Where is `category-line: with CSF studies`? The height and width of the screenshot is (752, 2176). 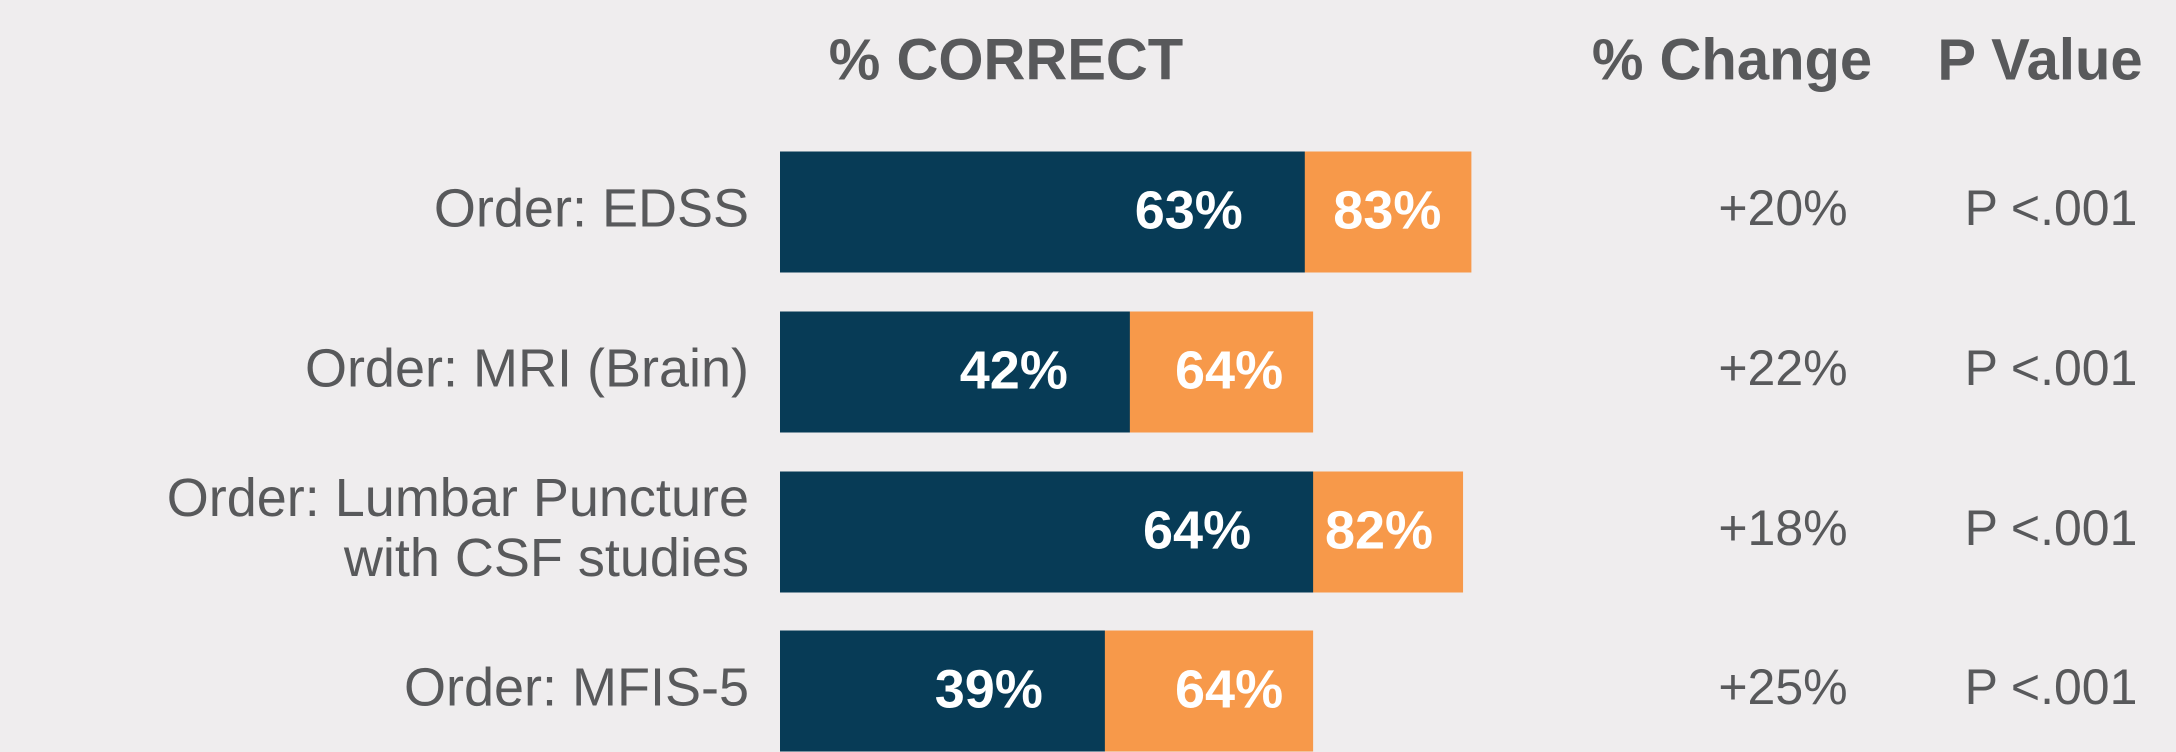 category-line: with CSF studies is located at coordinates (546, 558).